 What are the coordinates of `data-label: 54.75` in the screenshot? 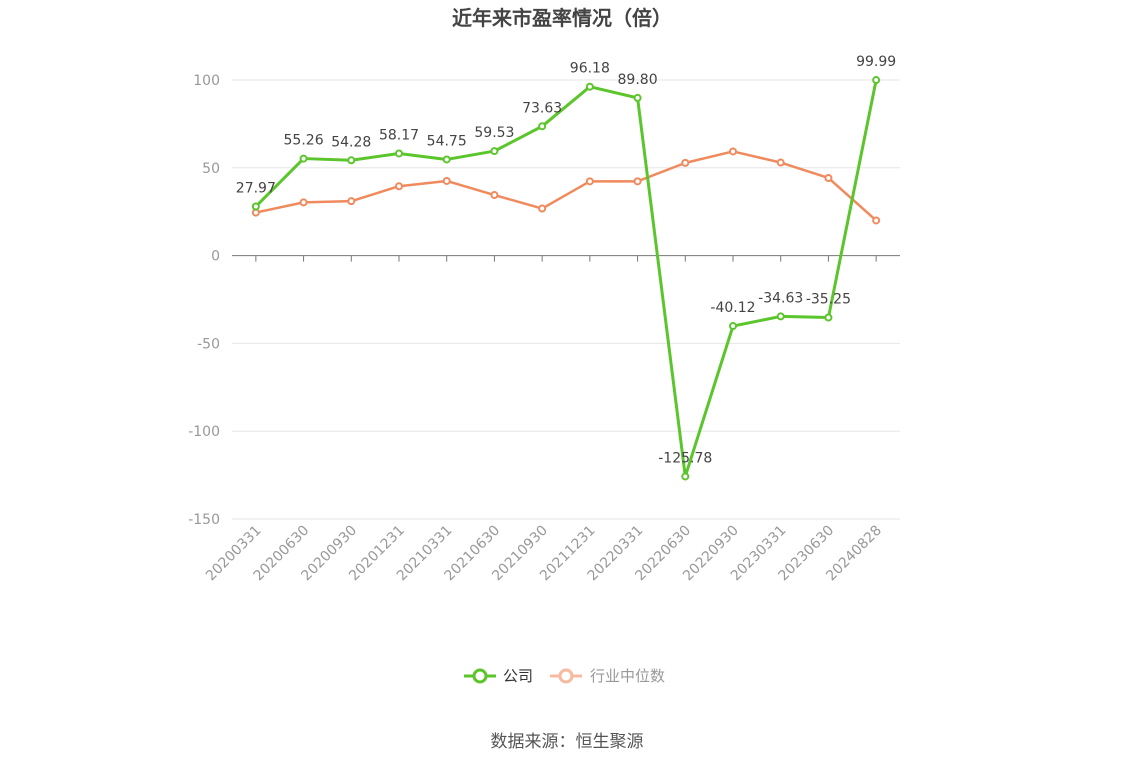 It's located at (447, 141).